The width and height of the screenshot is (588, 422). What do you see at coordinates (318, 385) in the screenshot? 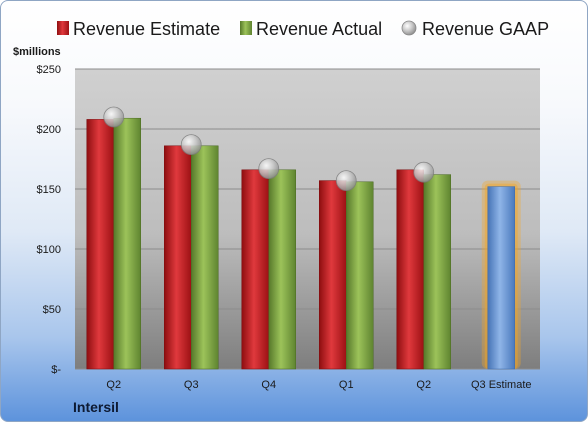
I see `x-axis-ticks: Q2 Q3 Q4 Q1 Q2 Q3 Estimate` at bounding box center [318, 385].